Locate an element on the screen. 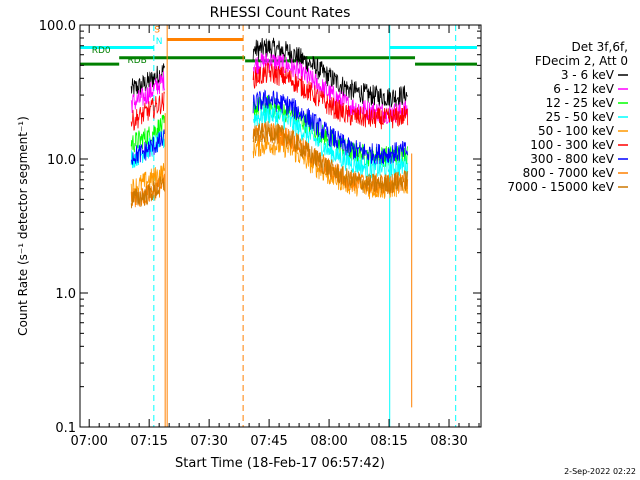 This screenshot has width=640, height=480. chart-title: RHESSI Count Rates is located at coordinates (280, 13).